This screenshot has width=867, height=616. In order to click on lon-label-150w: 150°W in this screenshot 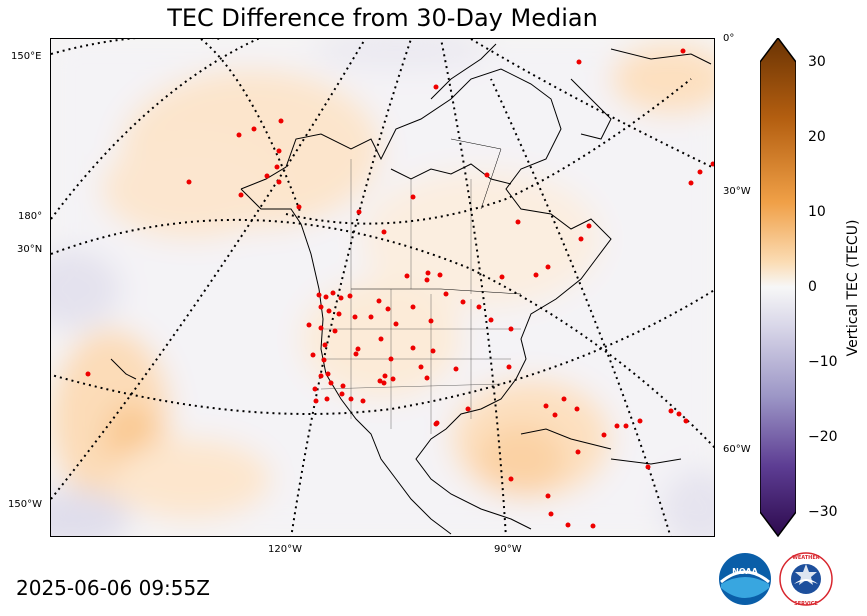, I will do `click(25, 504)`.